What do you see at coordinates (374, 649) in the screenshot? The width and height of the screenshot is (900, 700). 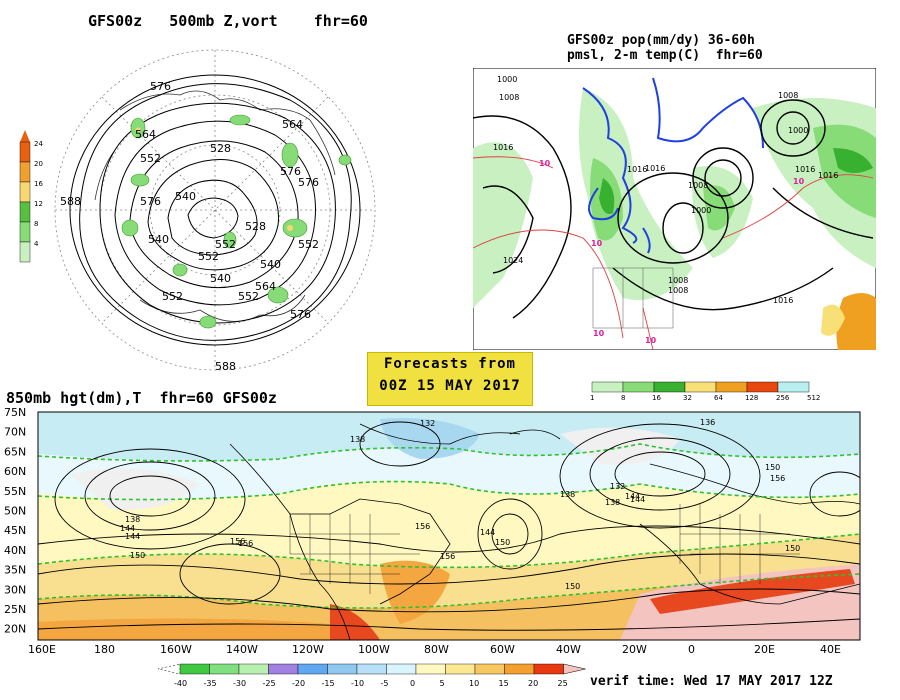 I see `lon-label: 100W` at bounding box center [374, 649].